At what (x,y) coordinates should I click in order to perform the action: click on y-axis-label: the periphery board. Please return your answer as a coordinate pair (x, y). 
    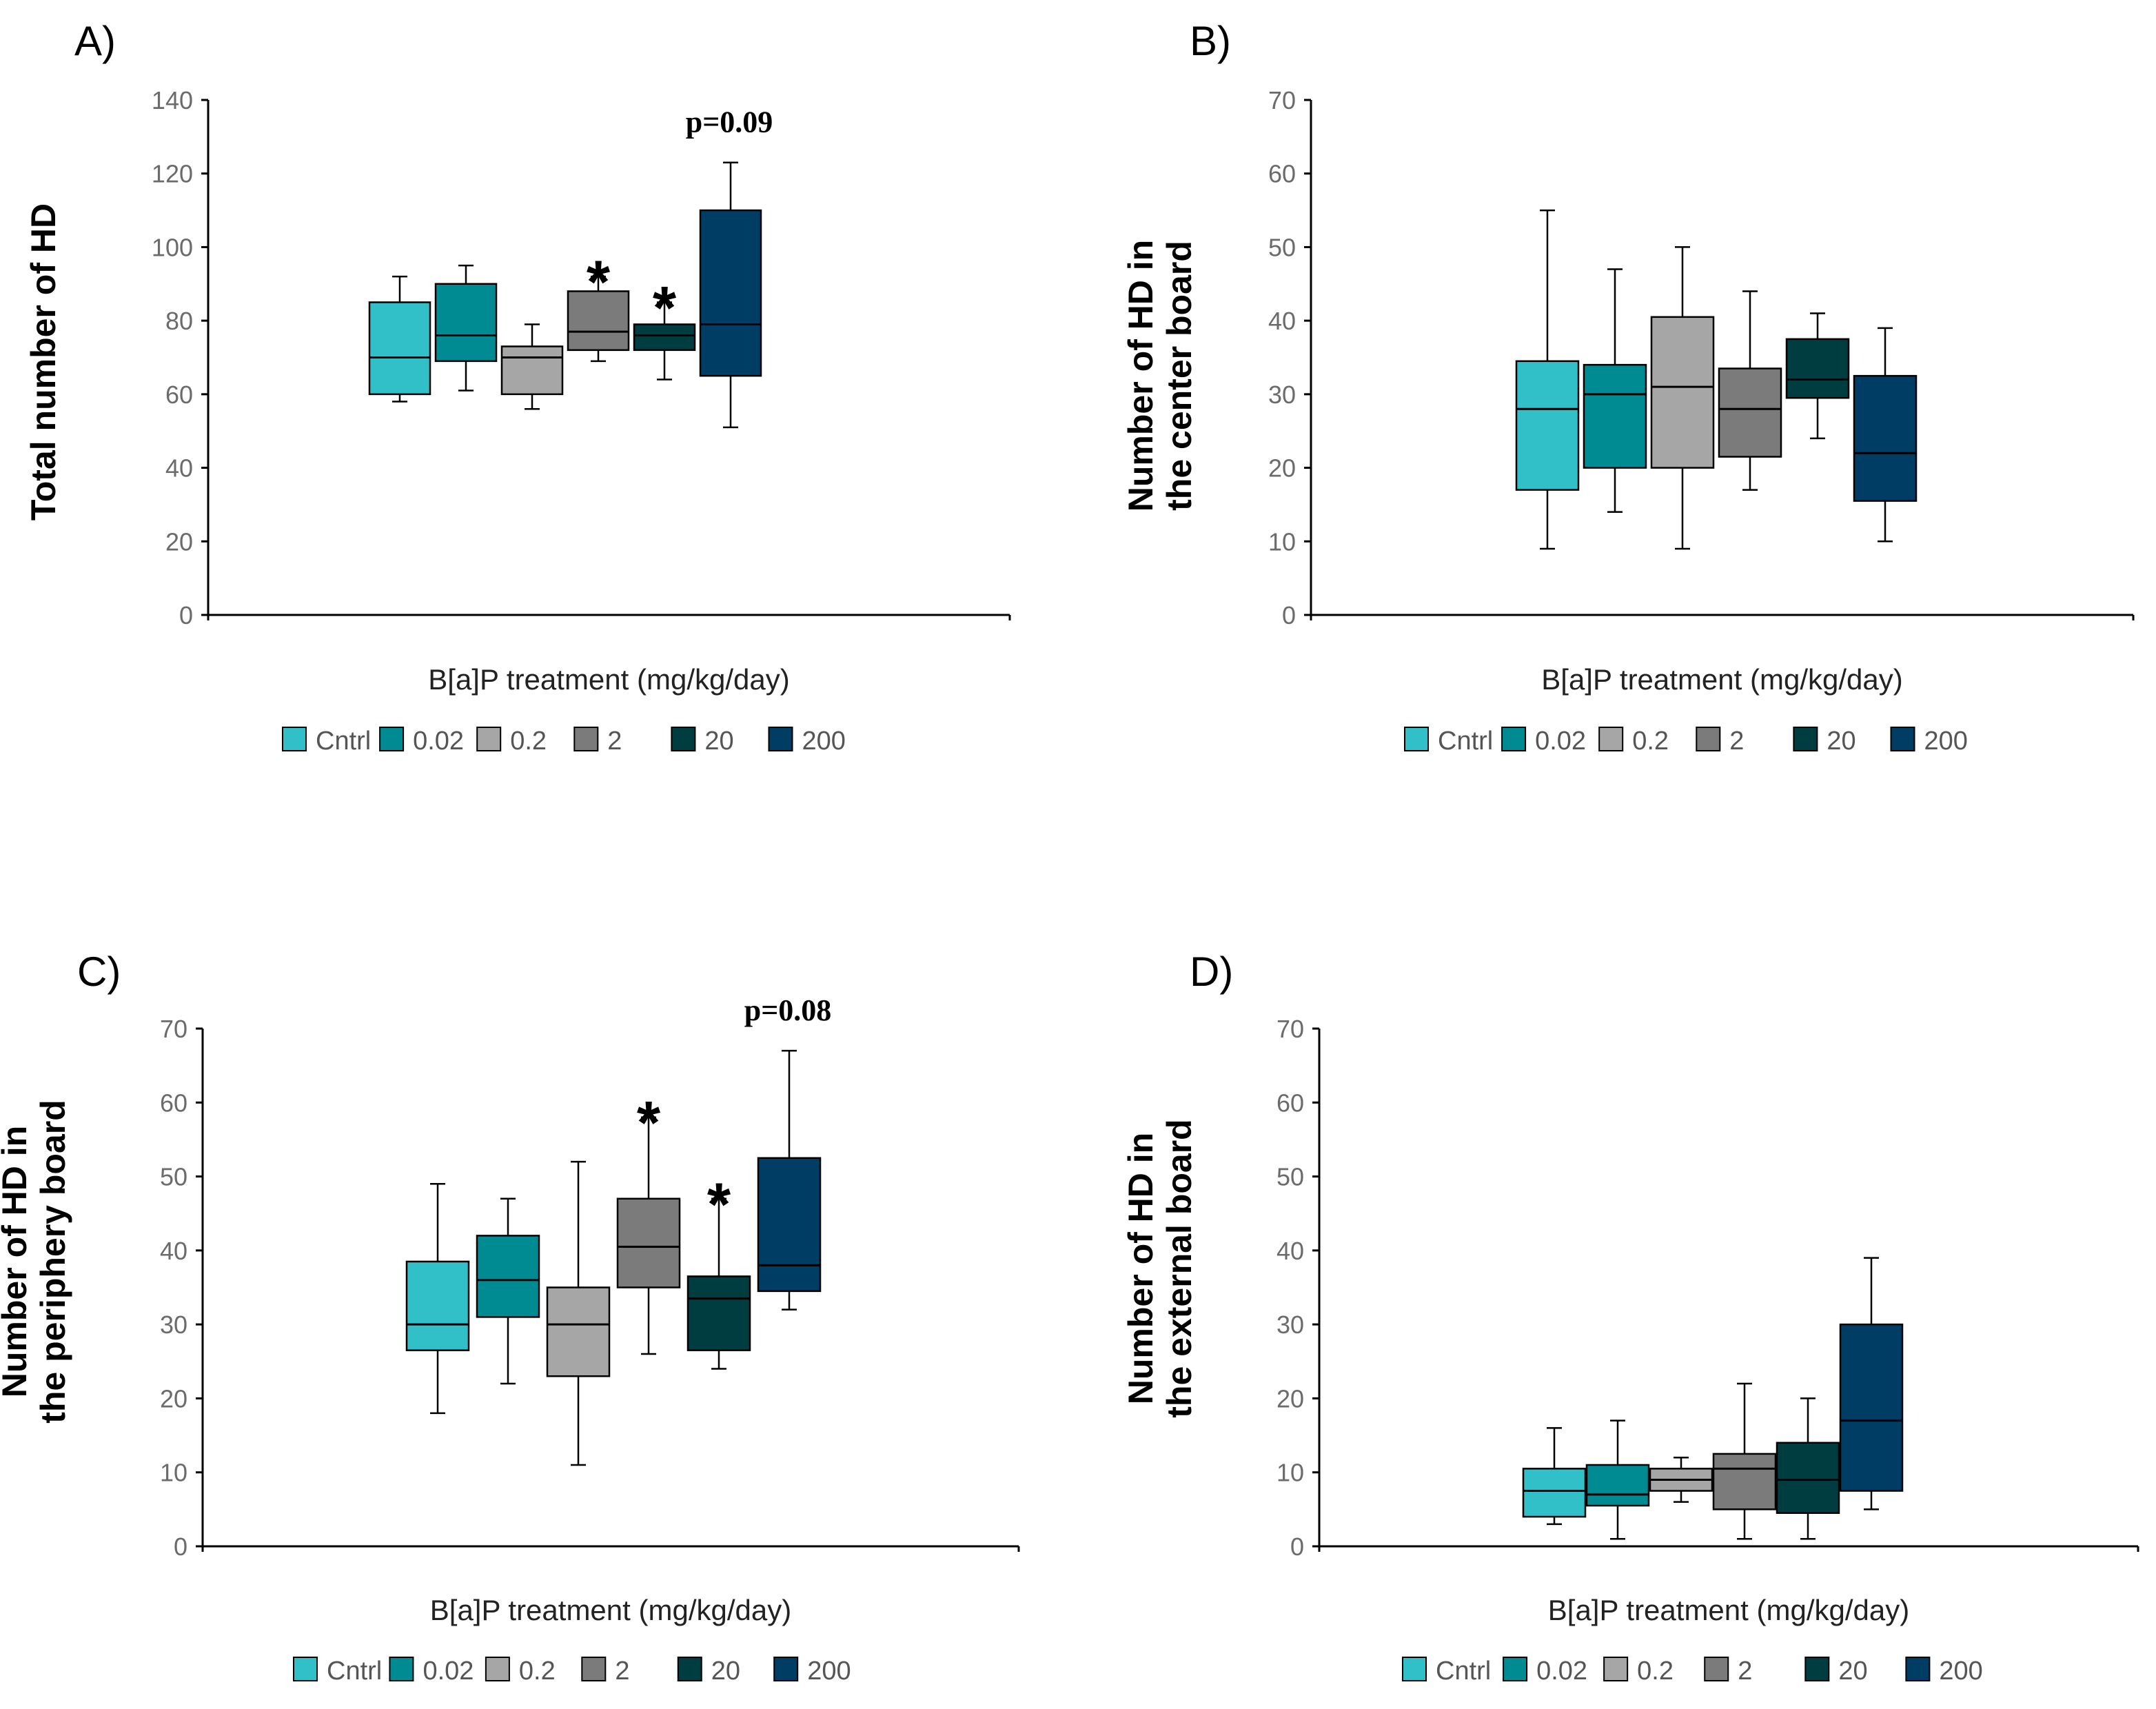
    Looking at the image, I should click on (53, 1262).